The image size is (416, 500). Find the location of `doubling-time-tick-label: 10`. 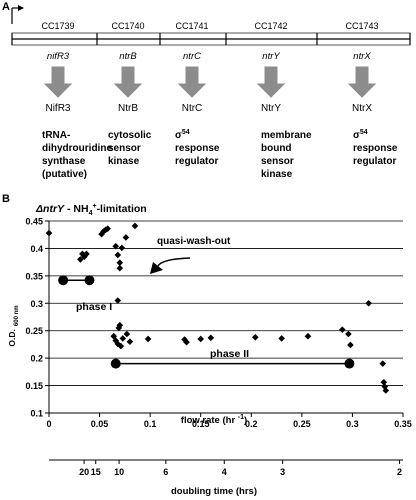

doubling-time-tick-label: 10 is located at coordinates (119, 472).